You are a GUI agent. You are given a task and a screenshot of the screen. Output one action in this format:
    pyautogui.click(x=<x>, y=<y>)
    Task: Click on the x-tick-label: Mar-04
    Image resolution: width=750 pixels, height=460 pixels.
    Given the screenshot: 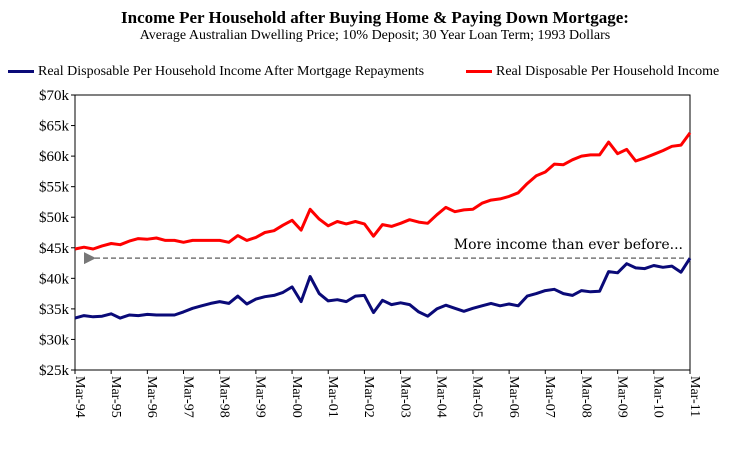 What is the action you would take?
    pyautogui.click(x=441, y=397)
    